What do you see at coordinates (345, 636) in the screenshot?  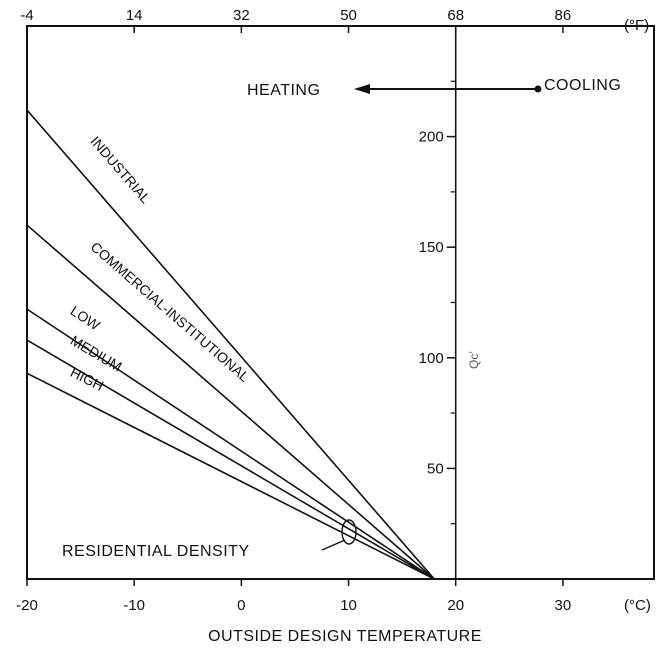 I see `x-axis-label: OUTSIDE DESIGN TEMPERATURE` at bounding box center [345, 636].